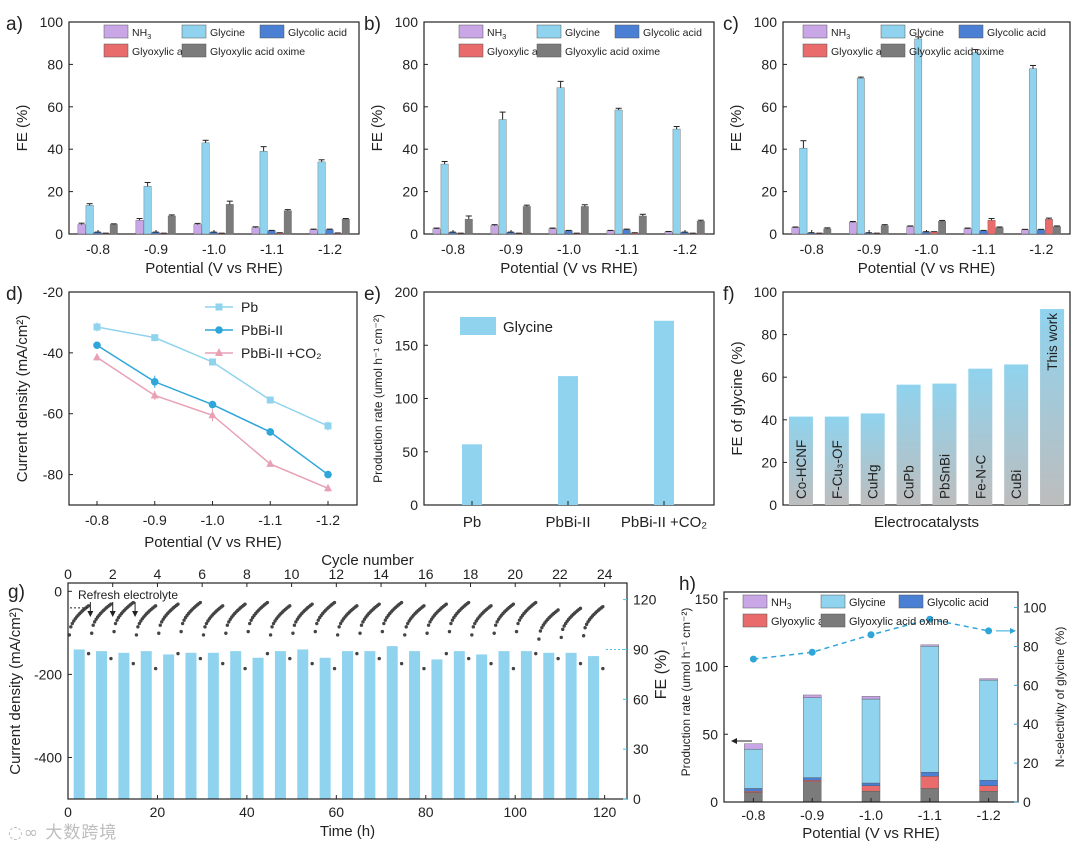 This screenshot has height=849, width=1080. I want to click on x-axis-label: Time (h), so click(347, 831).